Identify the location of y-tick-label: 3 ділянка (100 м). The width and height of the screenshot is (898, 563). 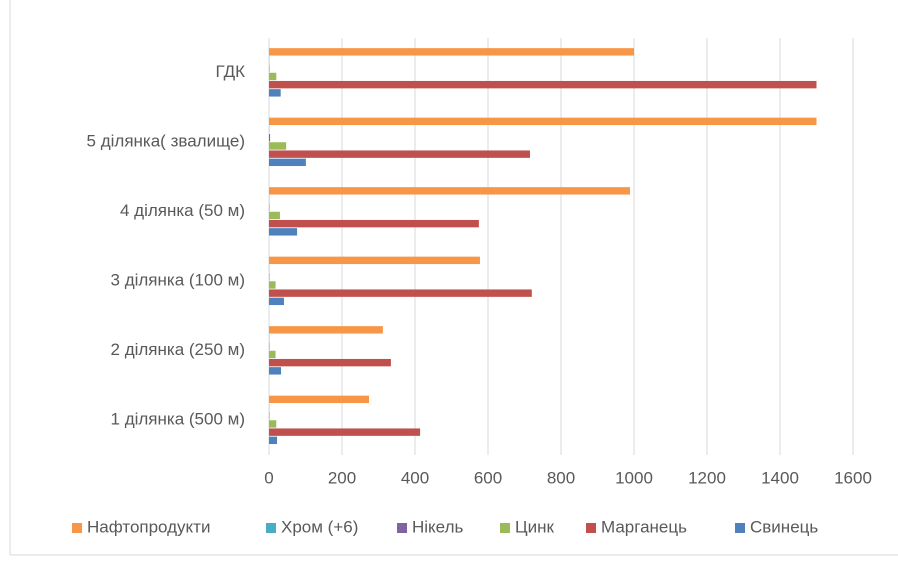
(178, 280).